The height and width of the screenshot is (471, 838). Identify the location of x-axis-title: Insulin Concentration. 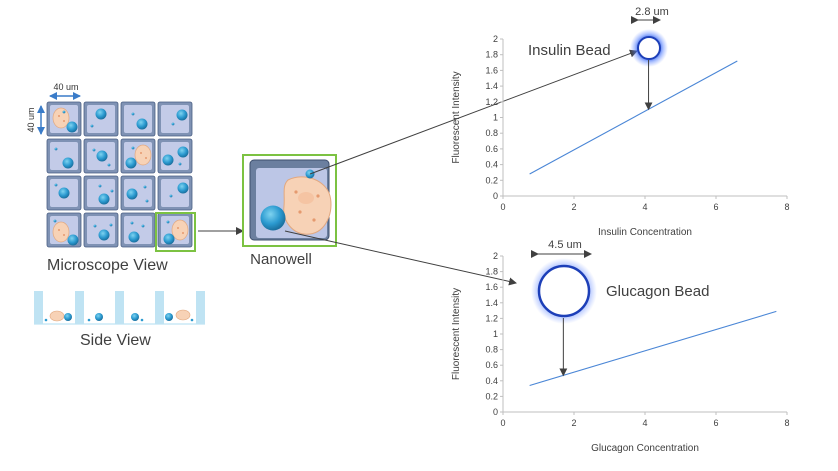
(645, 232).